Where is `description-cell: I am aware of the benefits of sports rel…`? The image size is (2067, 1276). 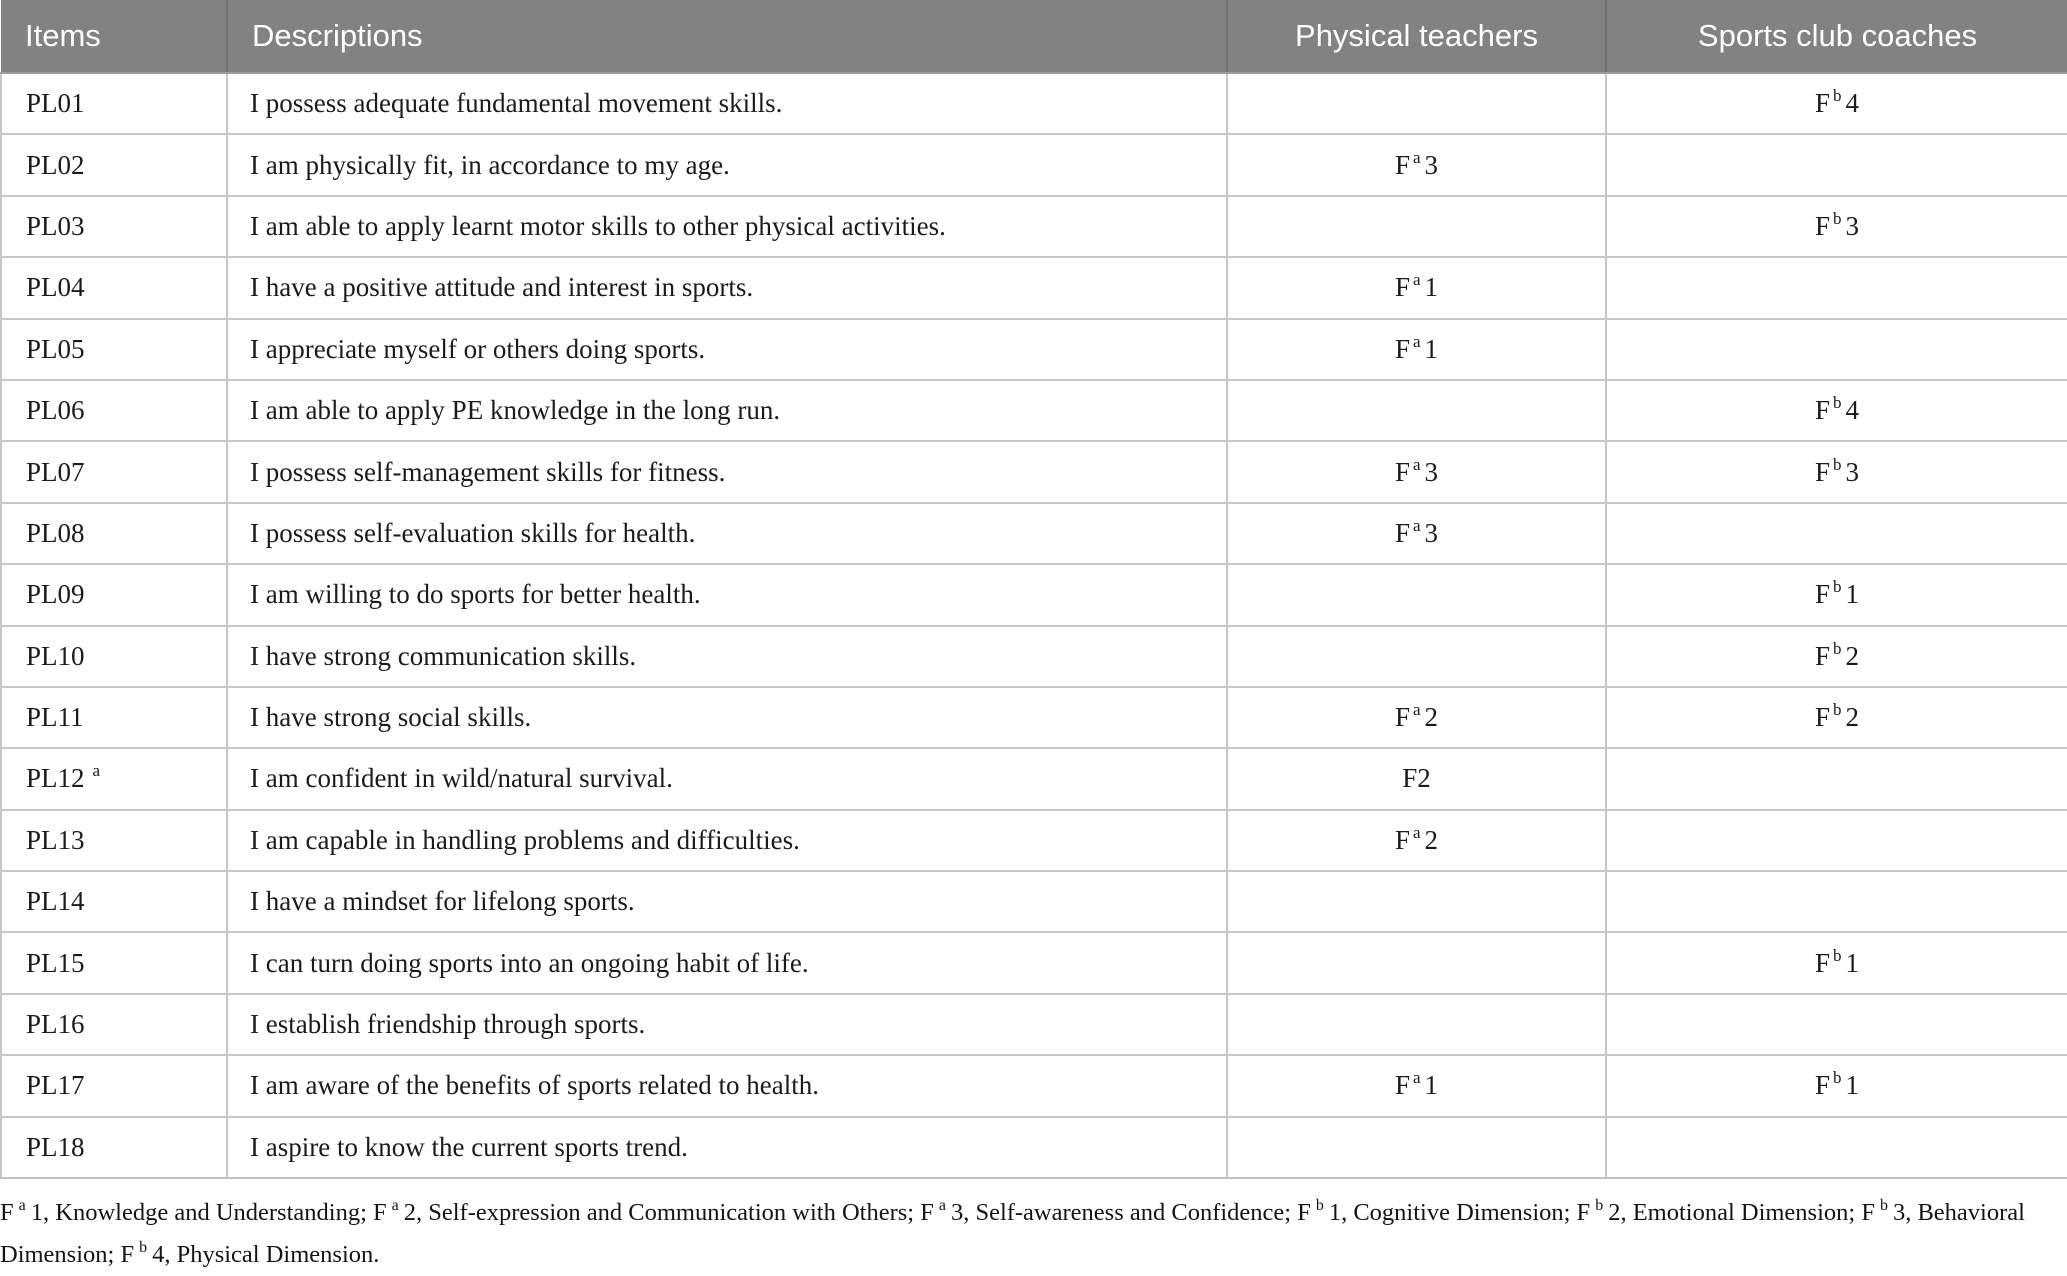 description-cell: I am aware of the benefits of sports rel… is located at coordinates (726, 1085).